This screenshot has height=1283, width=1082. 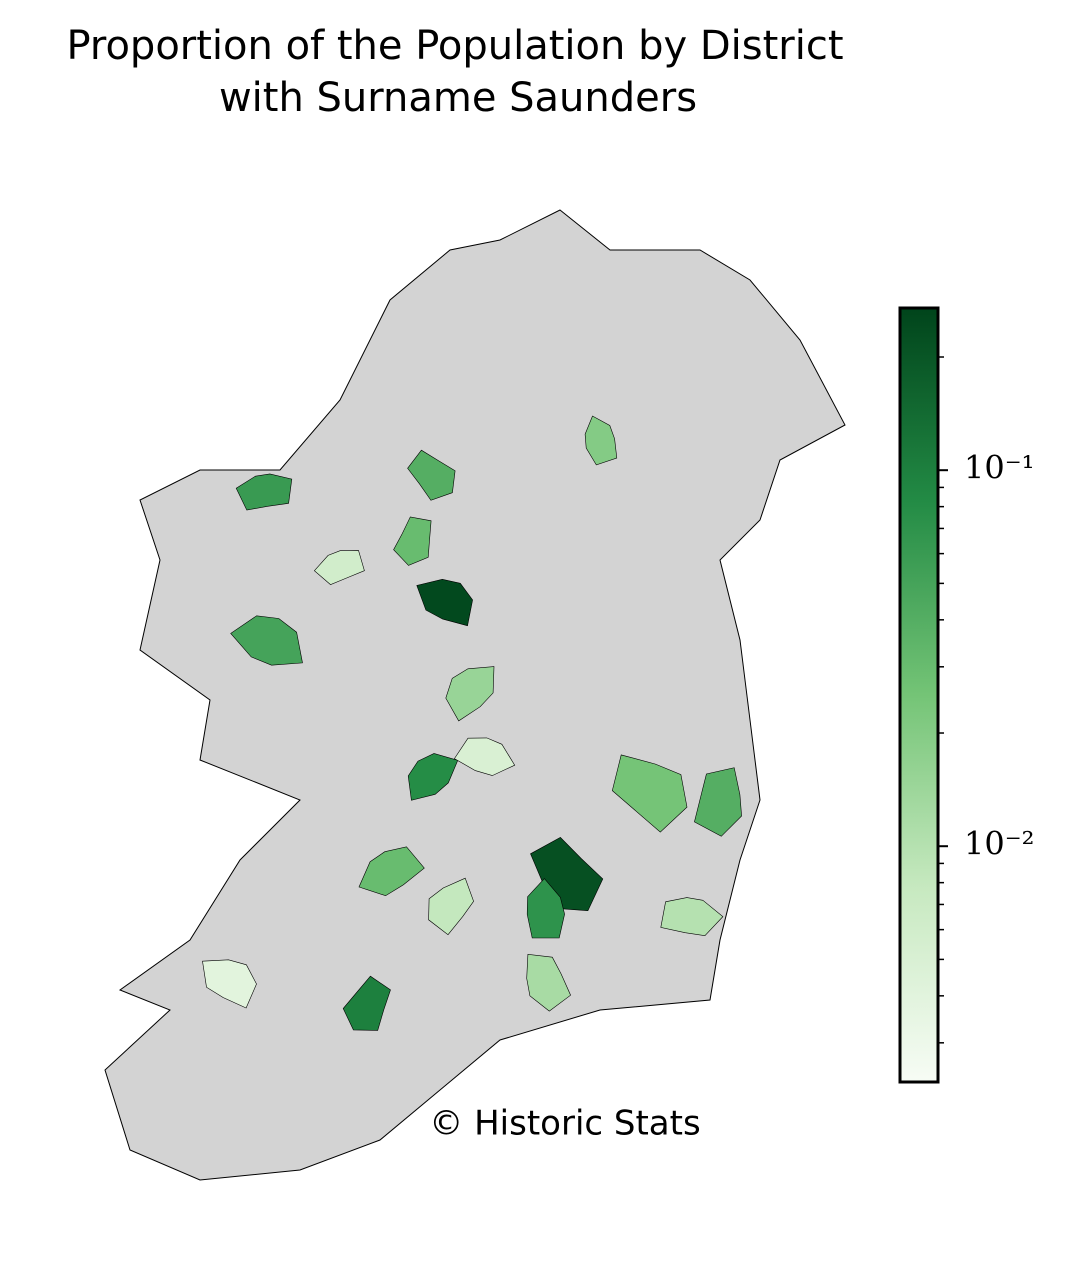 What do you see at coordinates (919, 695) in the screenshot?
I see `colorbar` at bounding box center [919, 695].